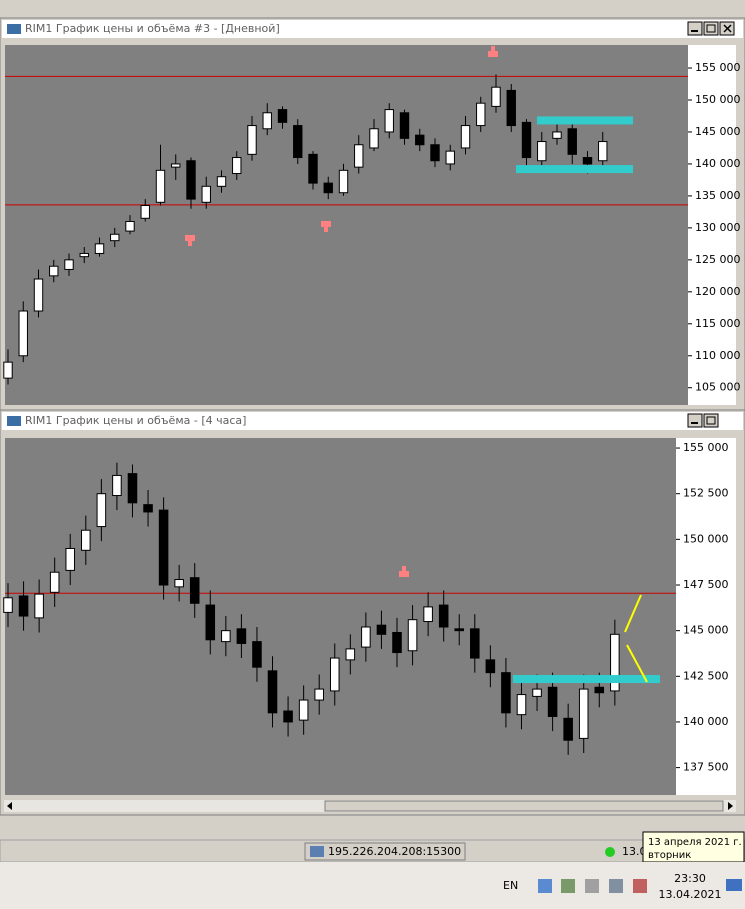  I want to click on language: EN, so click(510, 885).